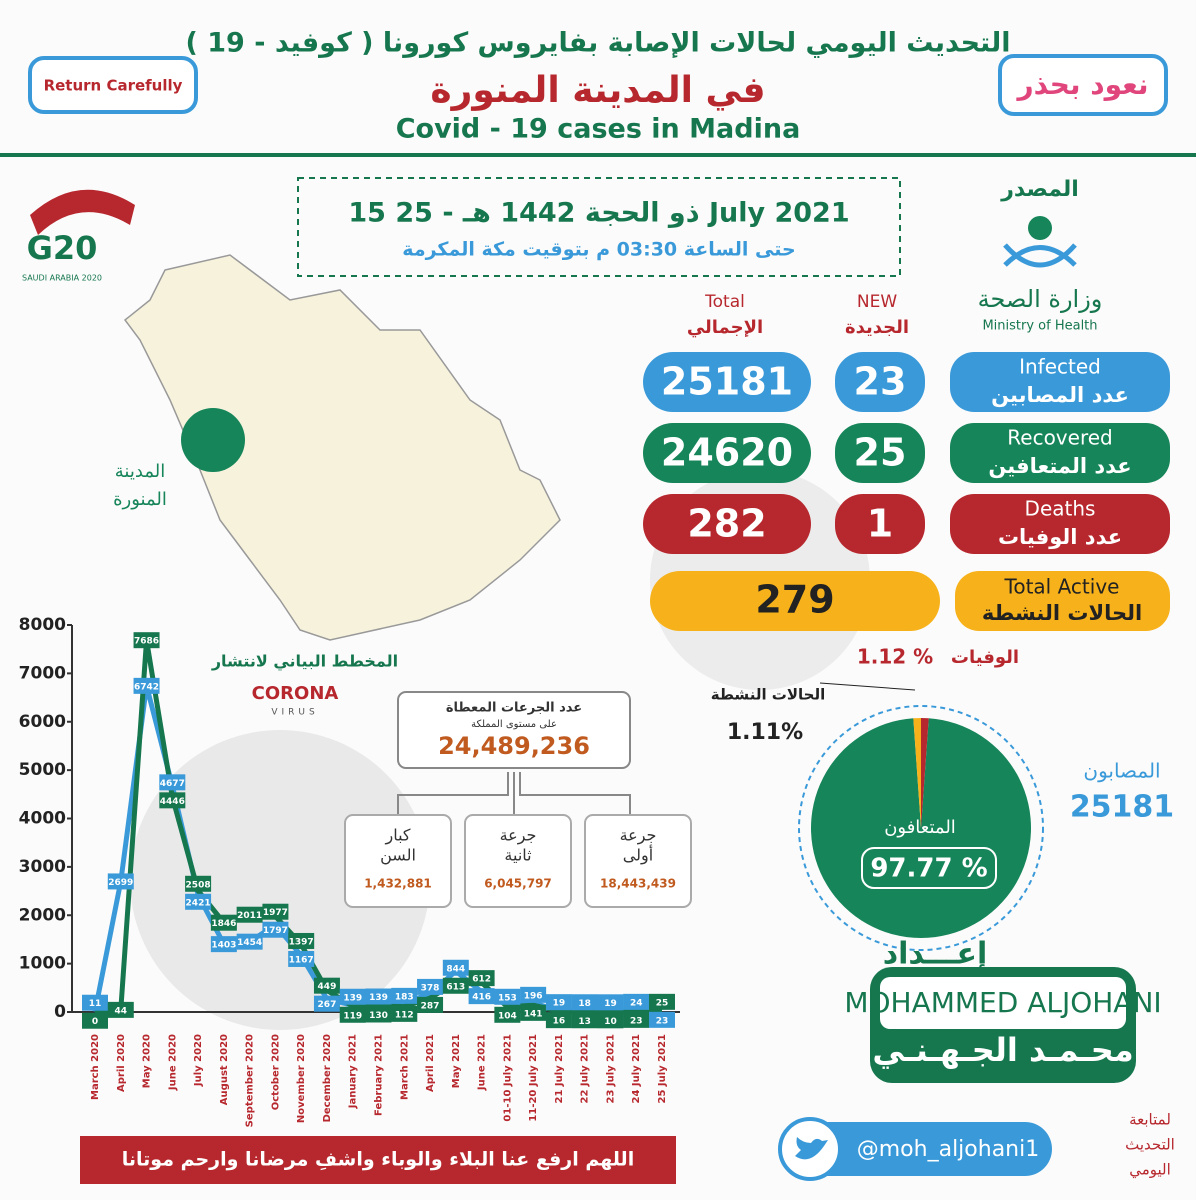 The height and width of the screenshot is (1204, 1196). I want to click on data-label: 267, so click(327, 1005).